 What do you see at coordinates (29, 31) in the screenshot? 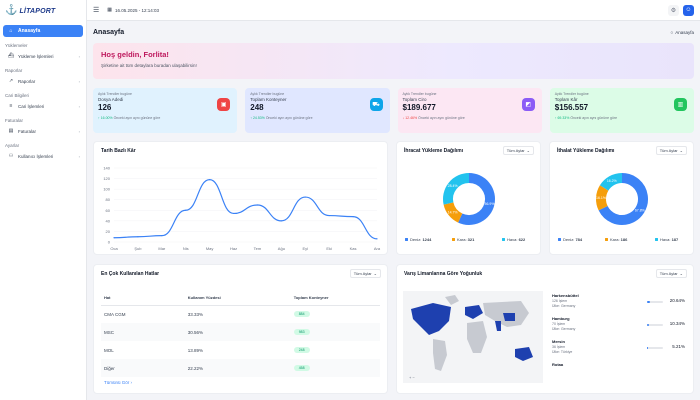
I see `sidebar-item-label: Anasayfa` at bounding box center [29, 31].